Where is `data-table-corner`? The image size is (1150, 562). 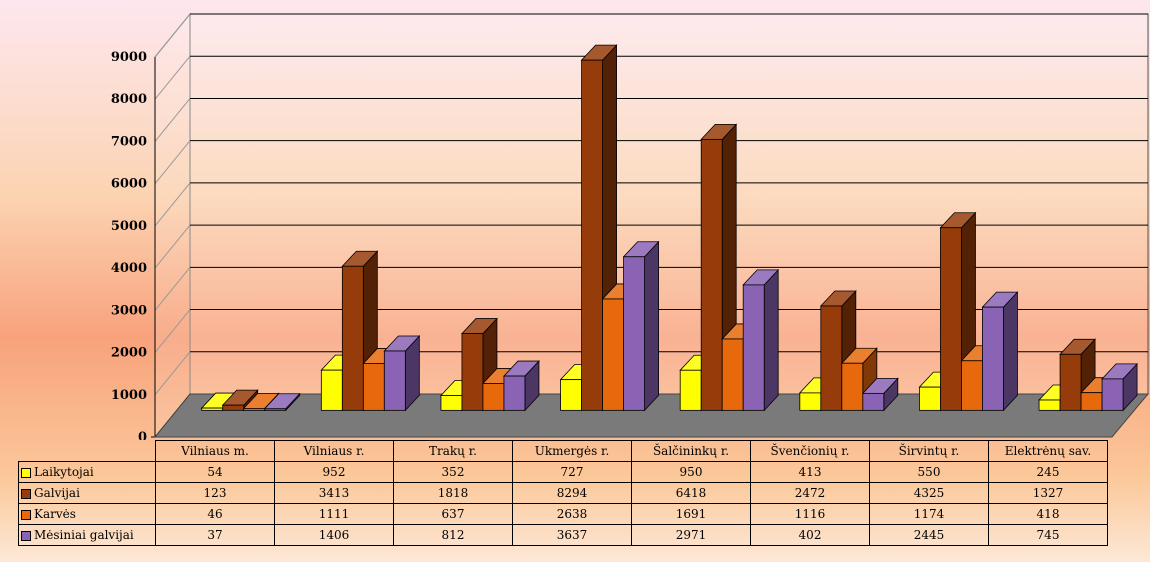
data-table-corner is located at coordinates (87, 451).